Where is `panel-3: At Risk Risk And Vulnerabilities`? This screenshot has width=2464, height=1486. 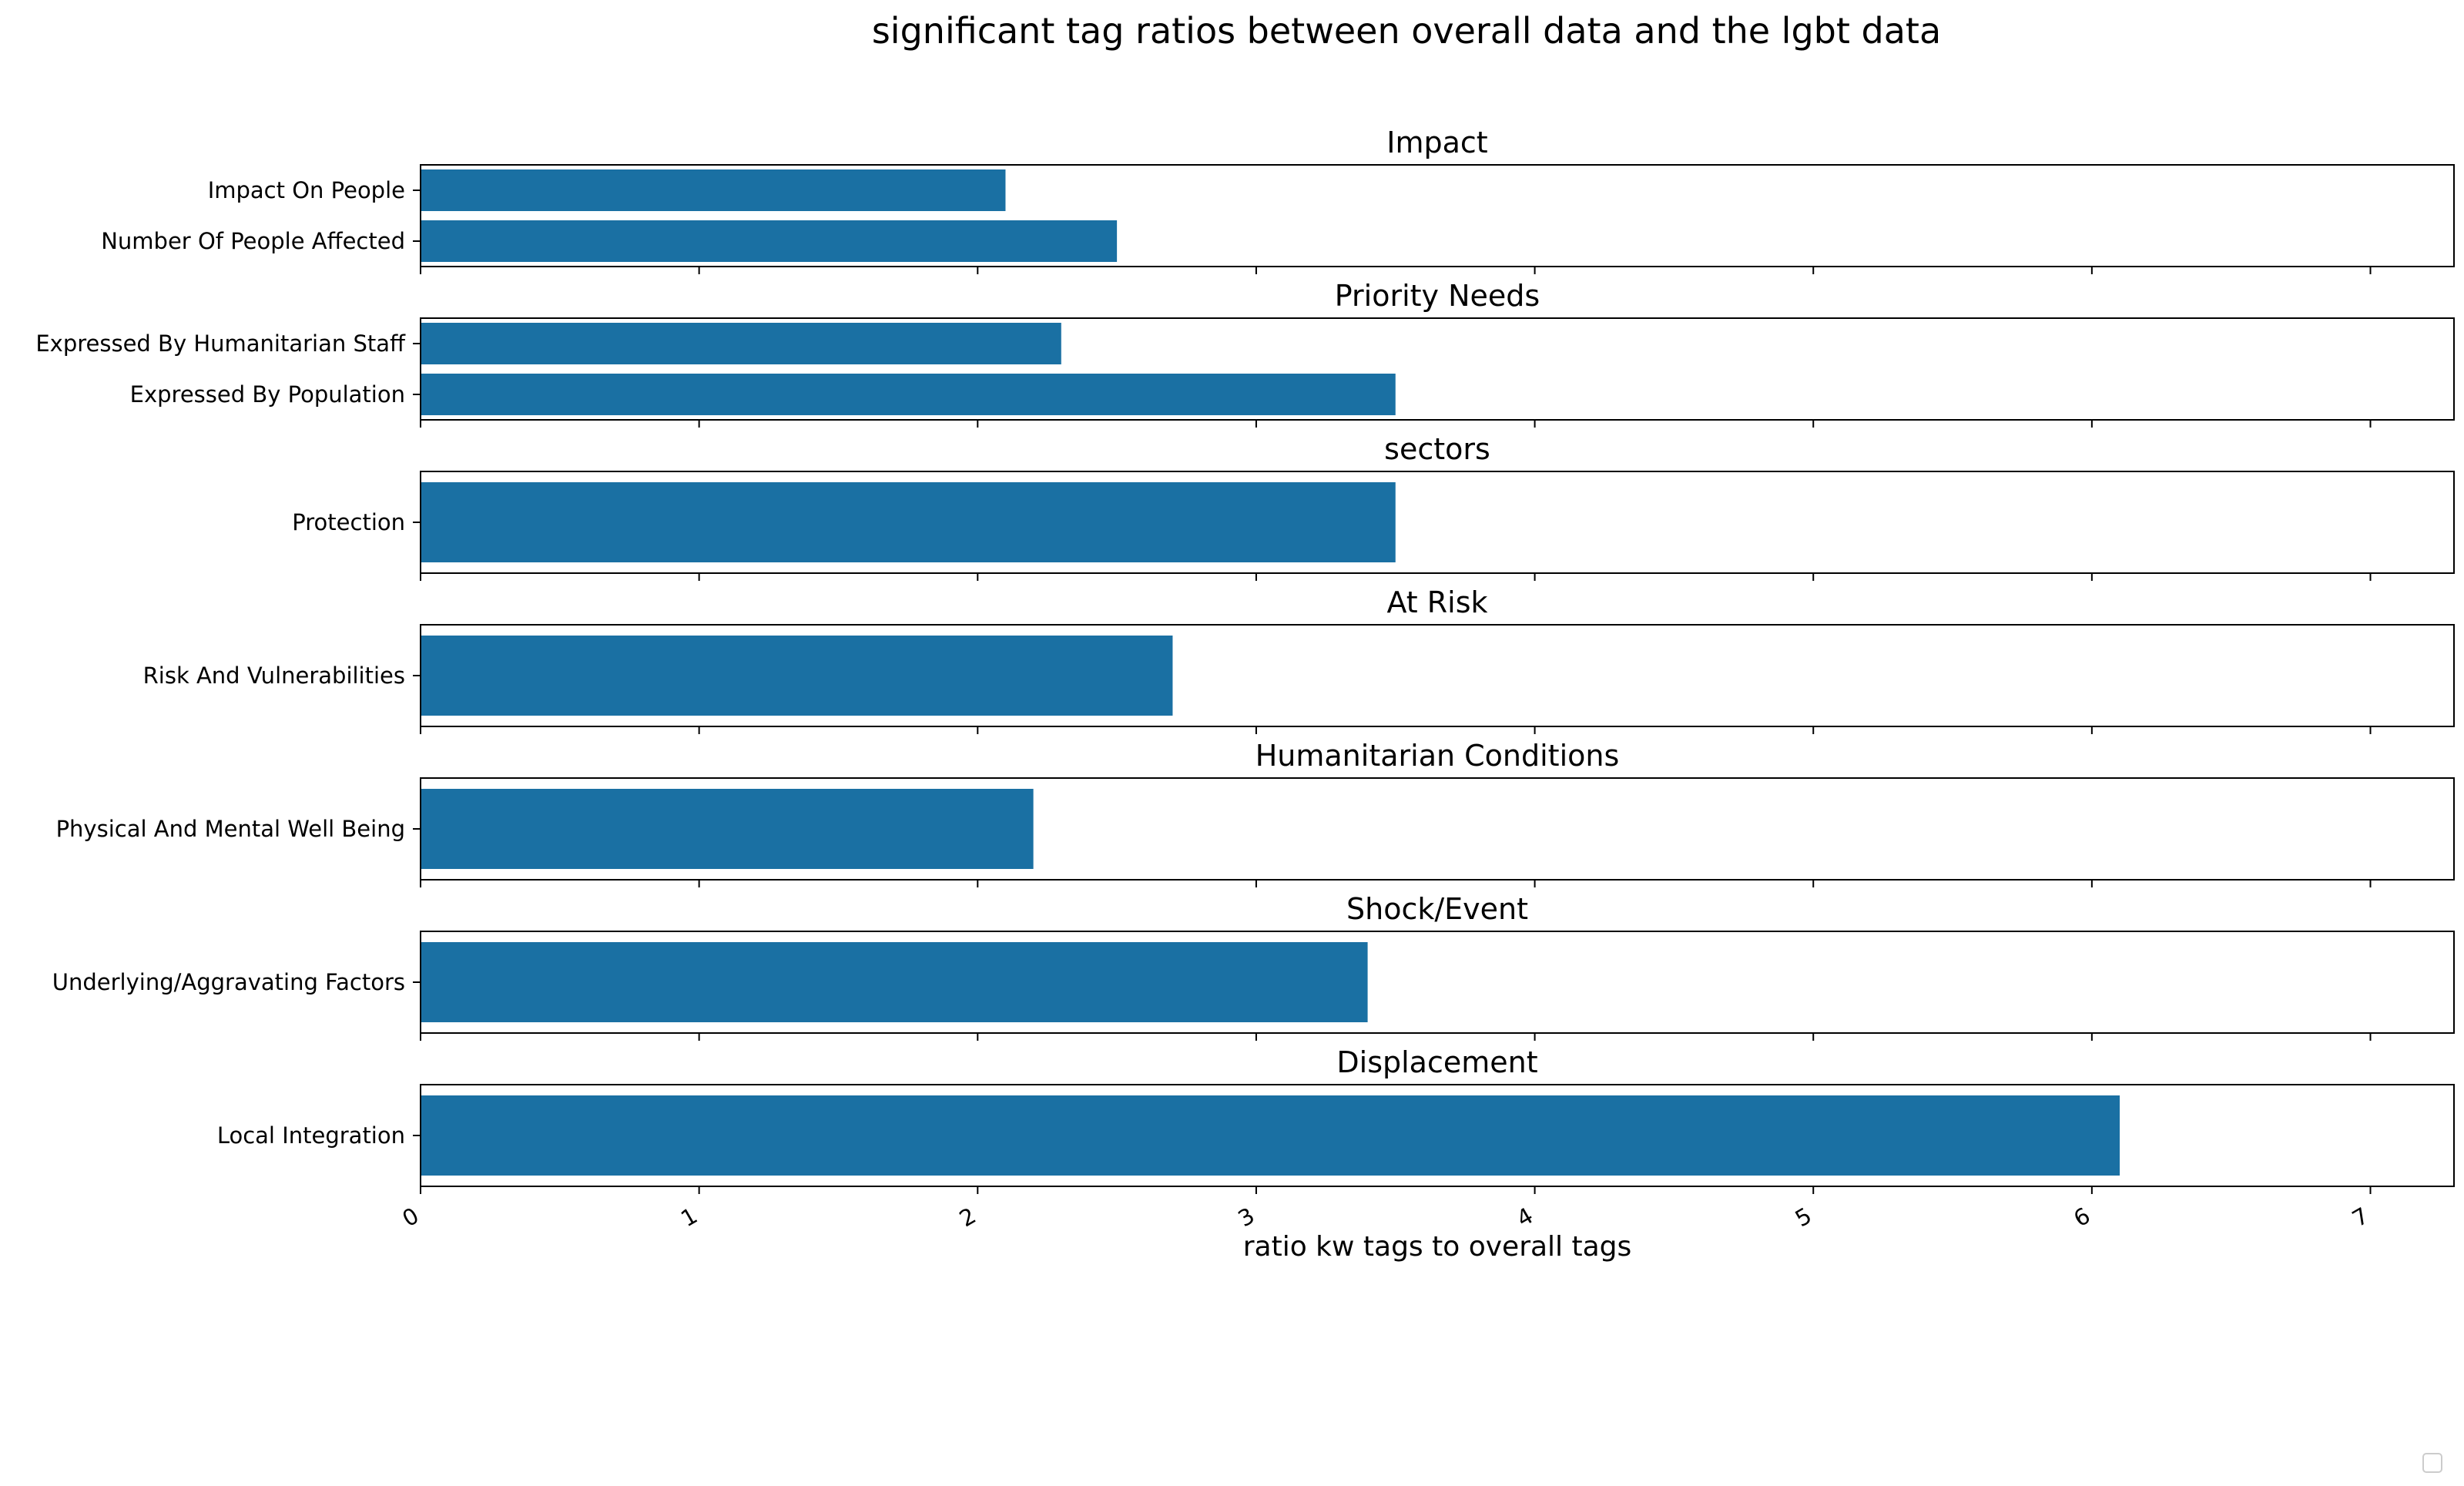
panel-3: At Risk Risk And Vulnerabilities is located at coordinates (1299, 659).